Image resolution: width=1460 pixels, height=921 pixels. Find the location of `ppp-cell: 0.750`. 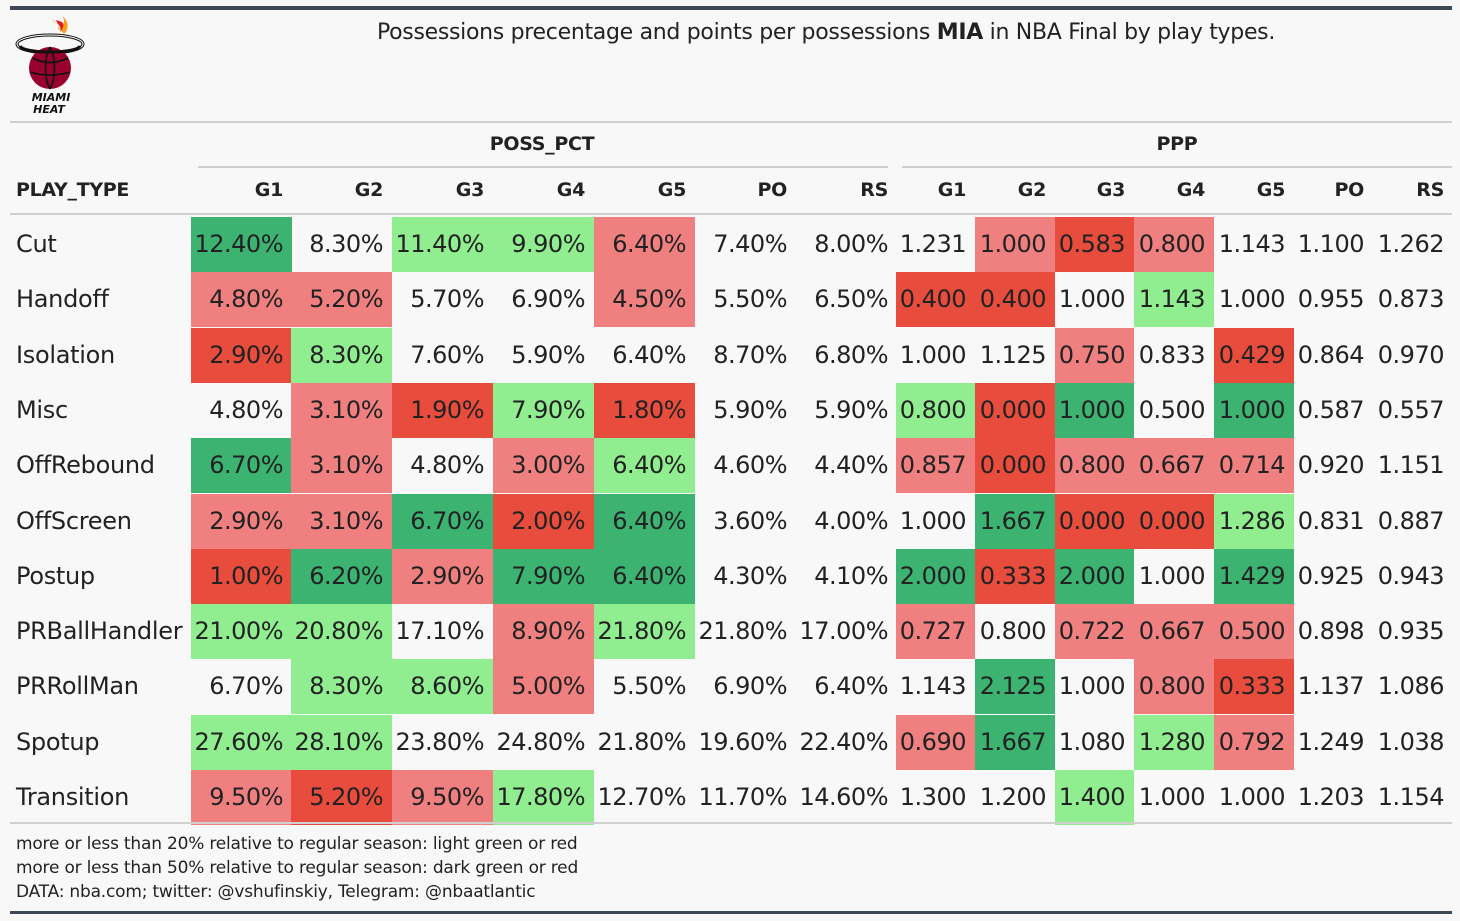

ppp-cell: 0.750 is located at coordinates (1094, 355).